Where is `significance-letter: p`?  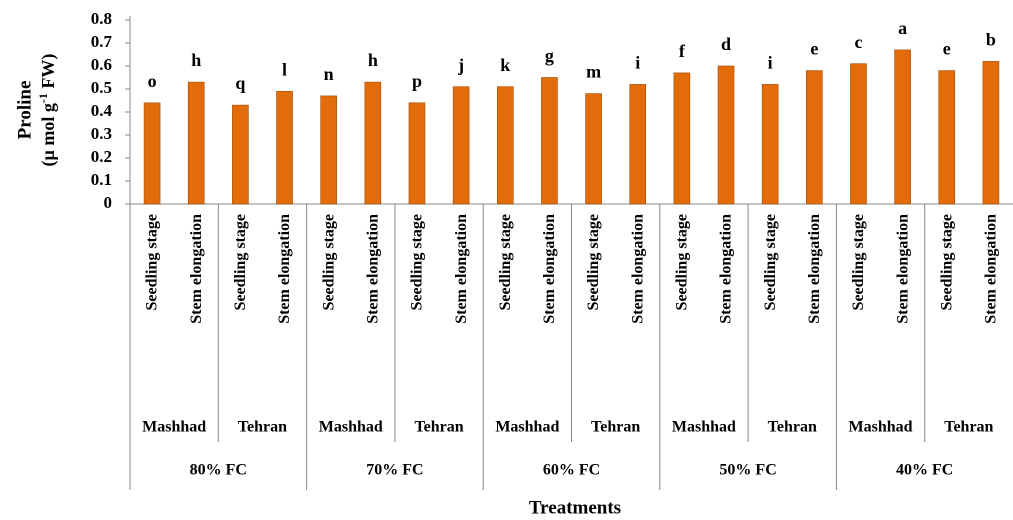
significance-letter: p is located at coordinates (417, 81).